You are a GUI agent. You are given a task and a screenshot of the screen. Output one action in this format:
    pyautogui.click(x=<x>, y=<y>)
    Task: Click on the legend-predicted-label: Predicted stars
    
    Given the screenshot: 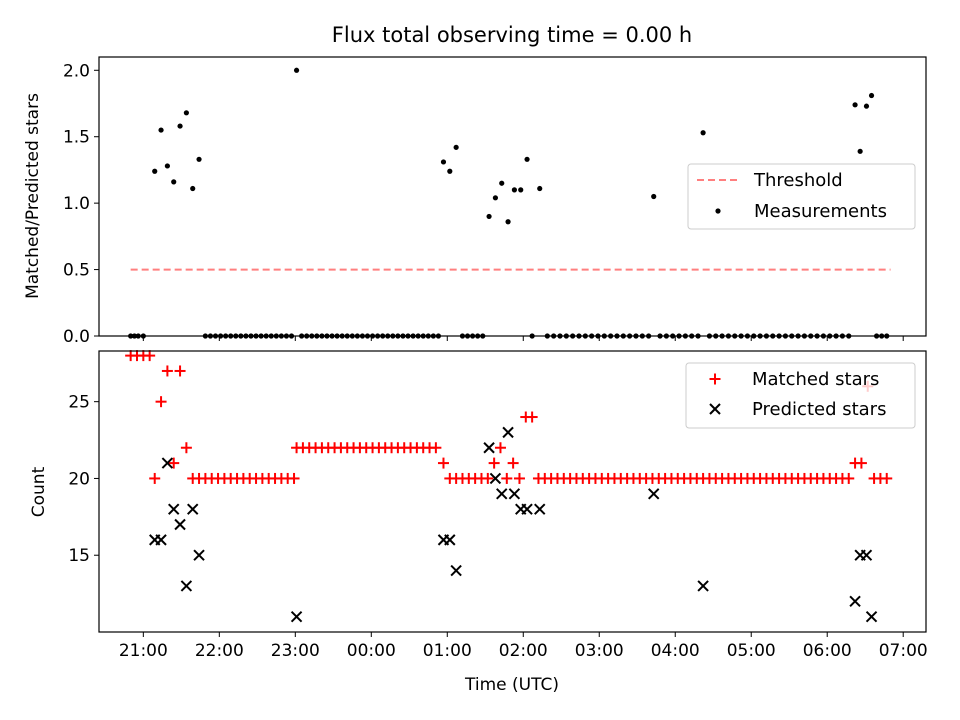 What is the action you would take?
    pyautogui.click(x=819, y=409)
    